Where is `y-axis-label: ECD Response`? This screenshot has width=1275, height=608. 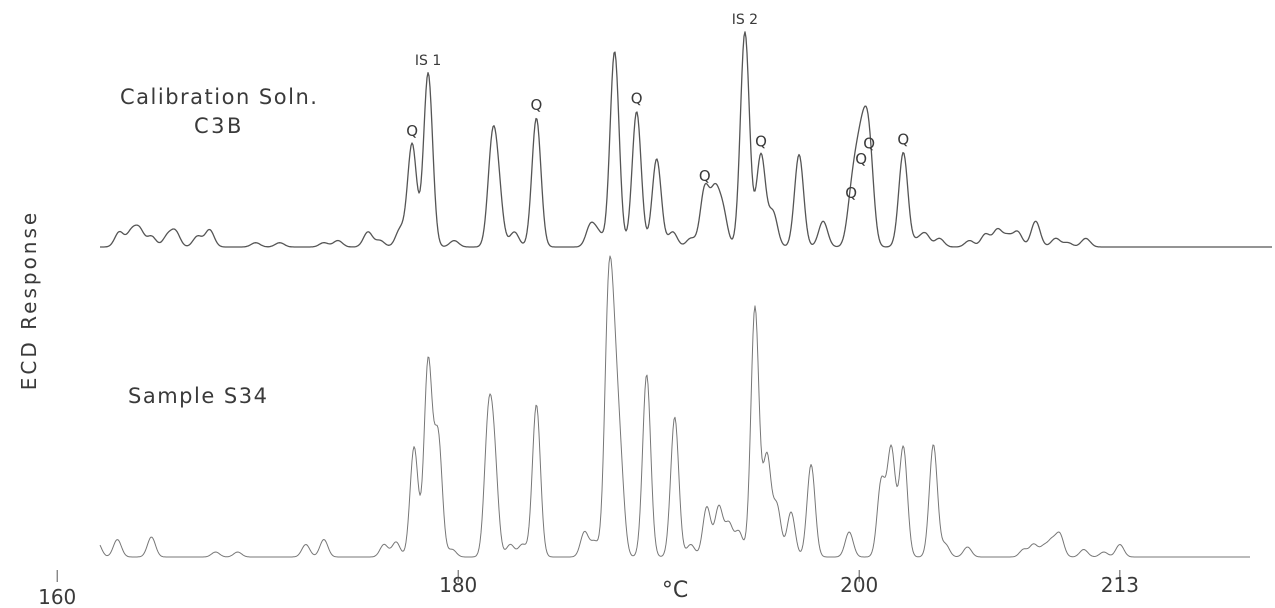 y-axis-label: ECD Response is located at coordinates (29, 300).